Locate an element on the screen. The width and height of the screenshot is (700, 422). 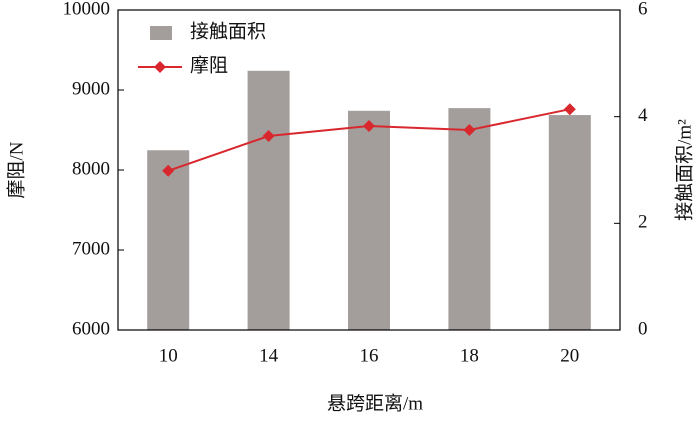
y-axis-label: 摩阻/N is located at coordinates (16, 169).